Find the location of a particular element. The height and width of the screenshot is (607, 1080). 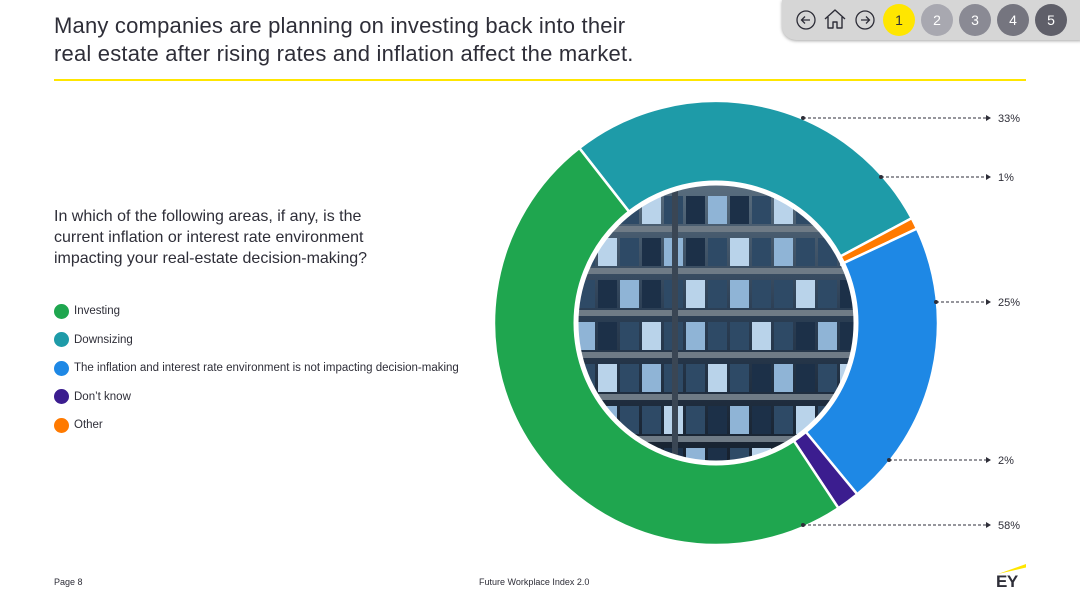

home-icon is located at coordinates (835, 19).